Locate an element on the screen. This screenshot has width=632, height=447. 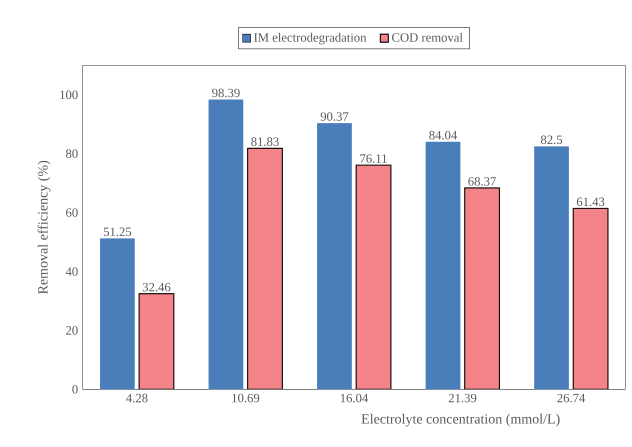
legend-label: IM electrodegradation is located at coordinates (310, 39).